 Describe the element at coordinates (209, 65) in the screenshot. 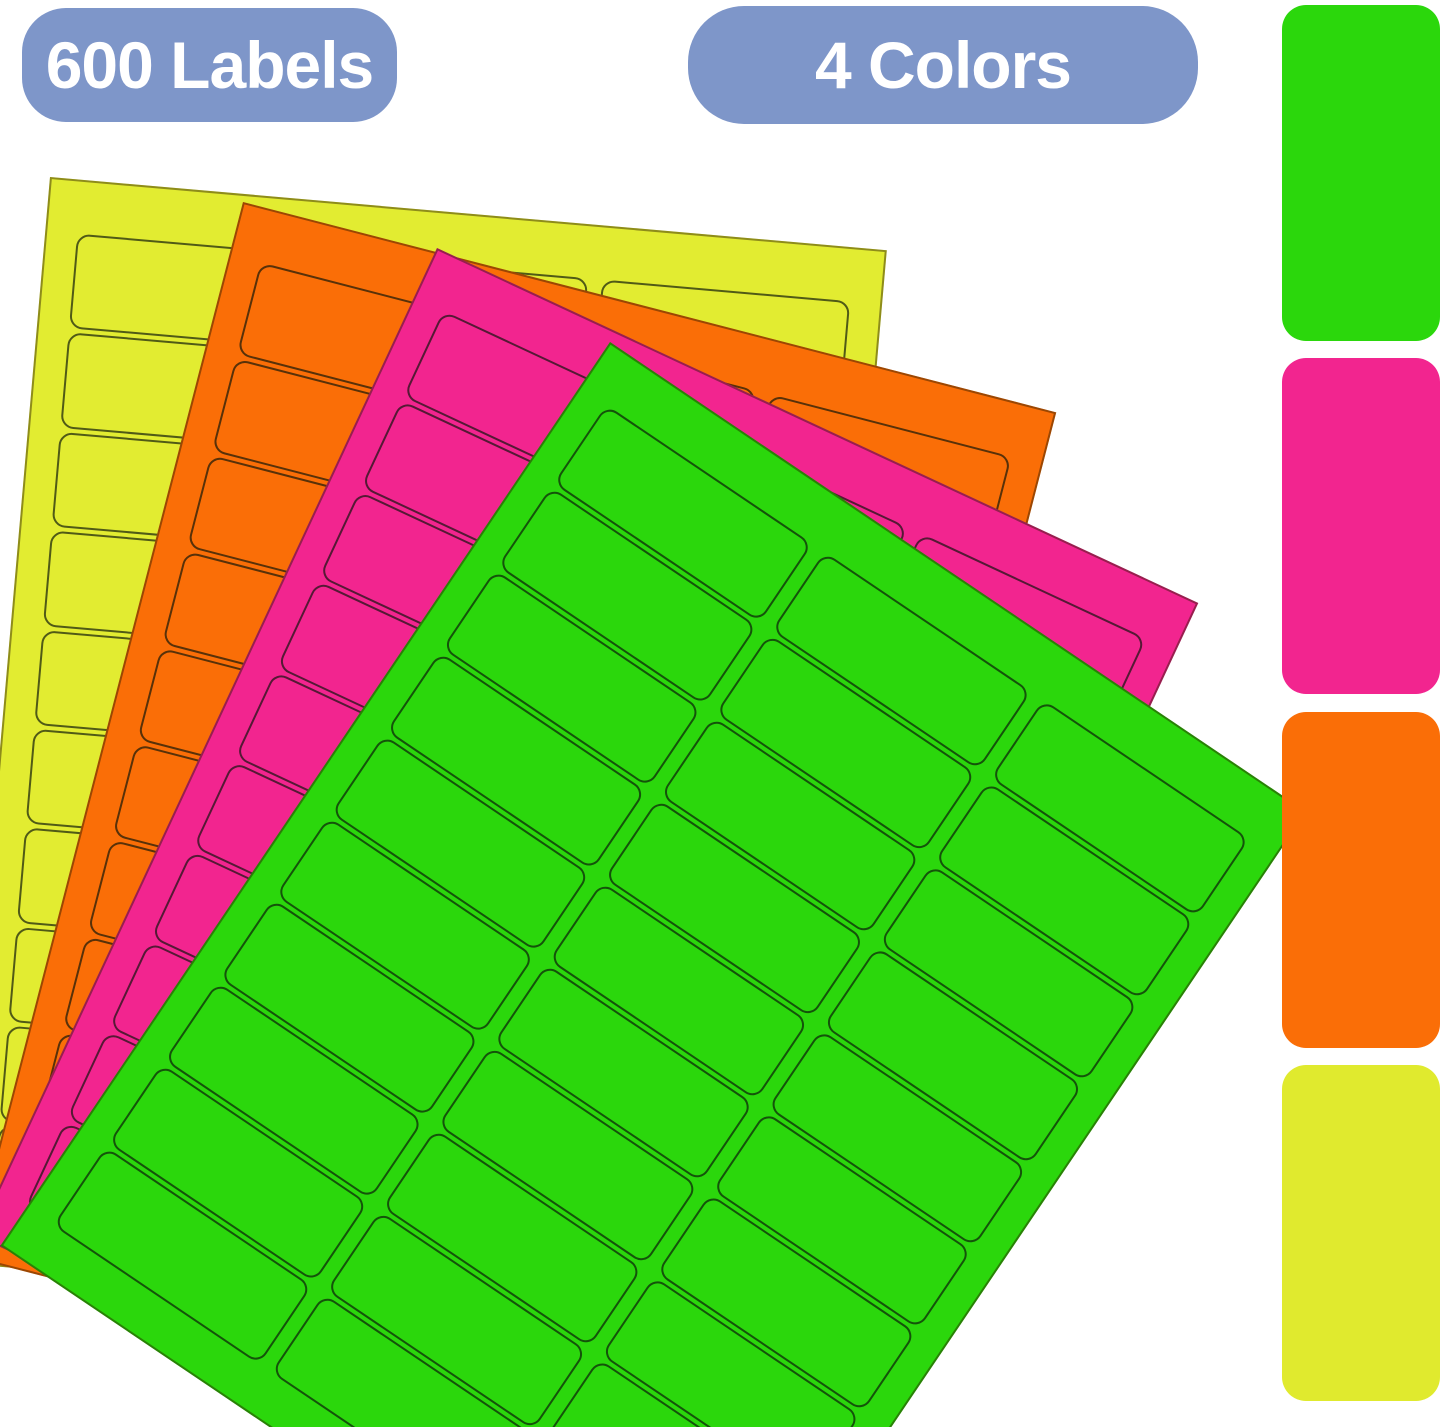

I see `badge-600-labels: 600 Labels` at that location.